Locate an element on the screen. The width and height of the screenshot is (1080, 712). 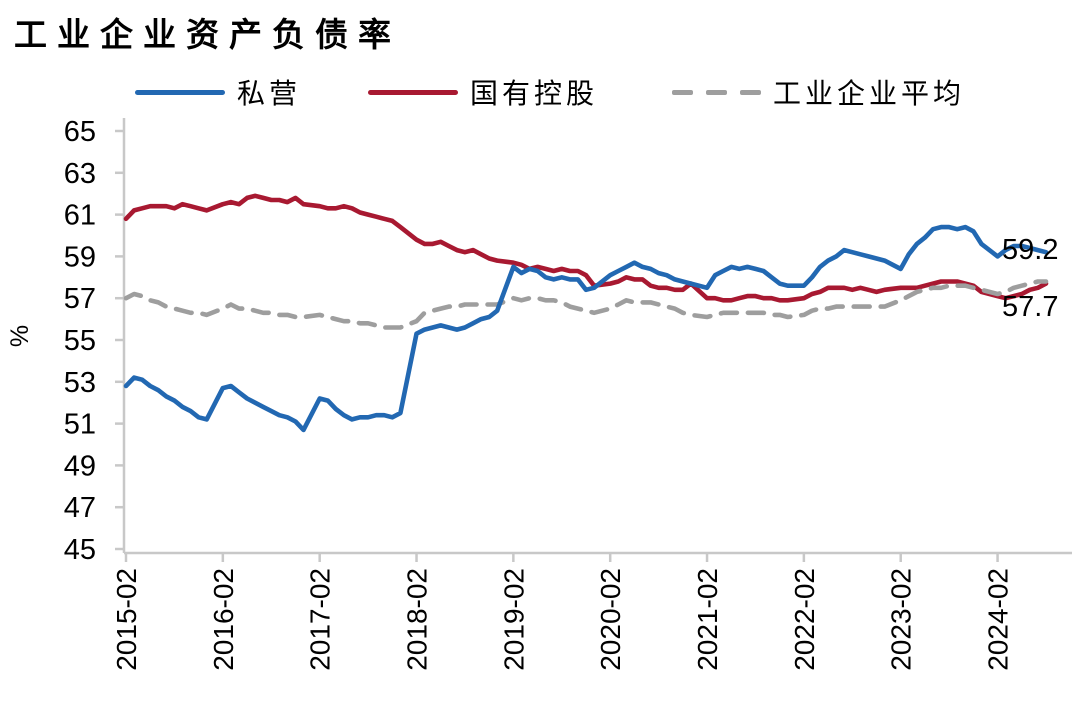
x-tick-label: 2018-02 is located at coordinates (417, 619).